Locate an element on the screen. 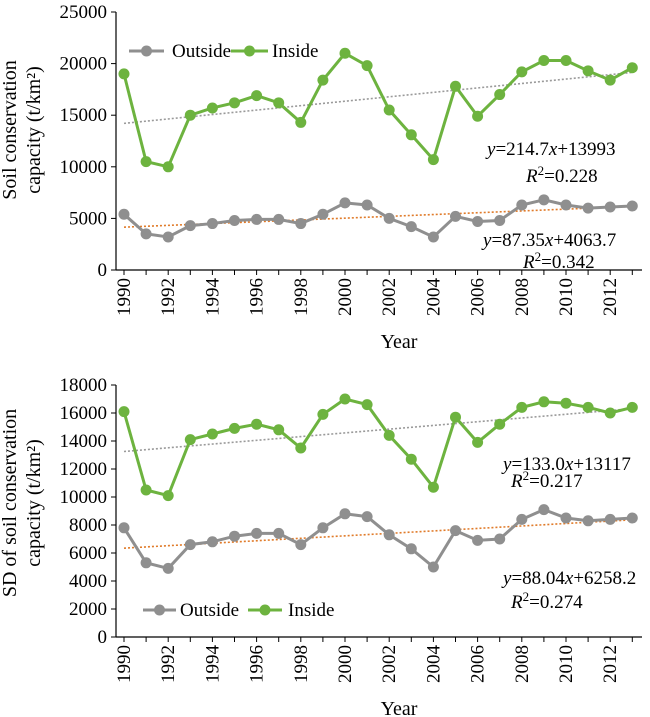  legend-inside-label: Inside is located at coordinates (295, 51).